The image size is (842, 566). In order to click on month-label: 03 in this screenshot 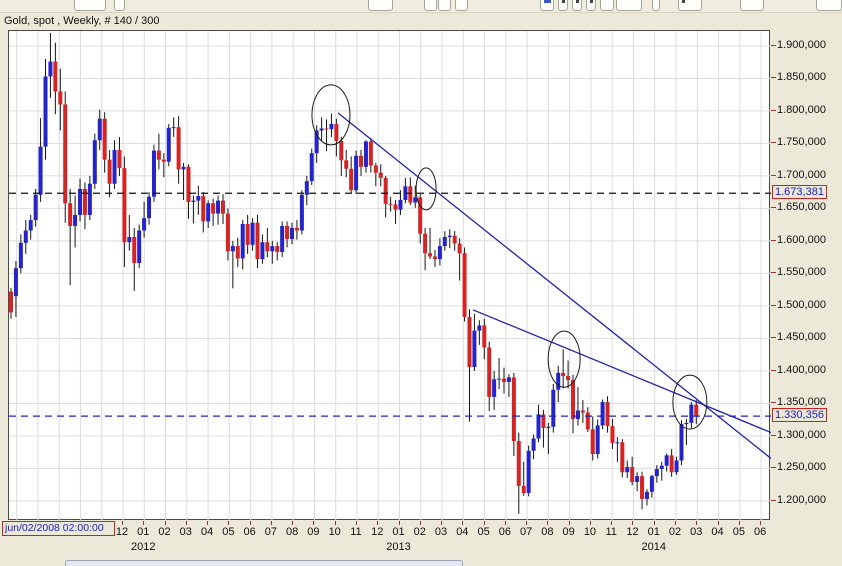, I will do `click(185, 532)`.